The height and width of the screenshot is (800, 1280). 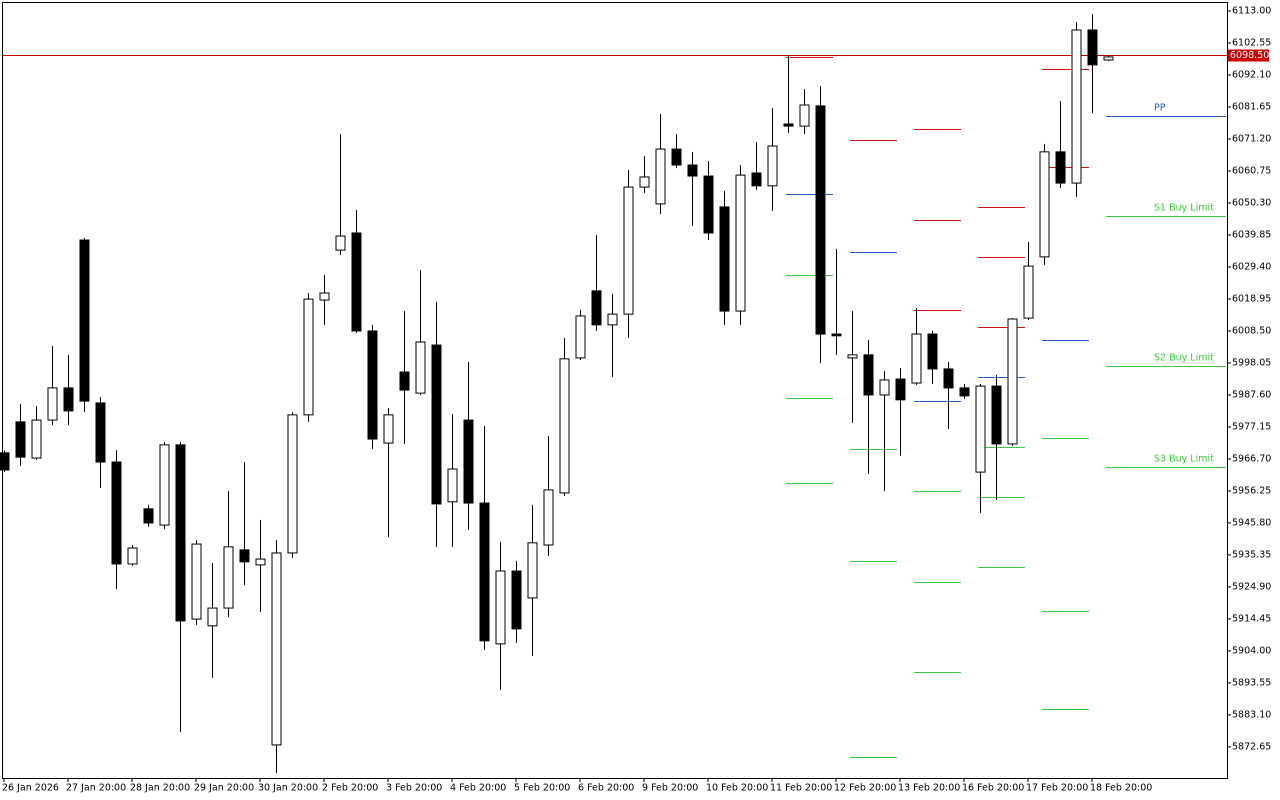 I want to click on y-tick-label: 5914.45, so click(x=1251, y=618).